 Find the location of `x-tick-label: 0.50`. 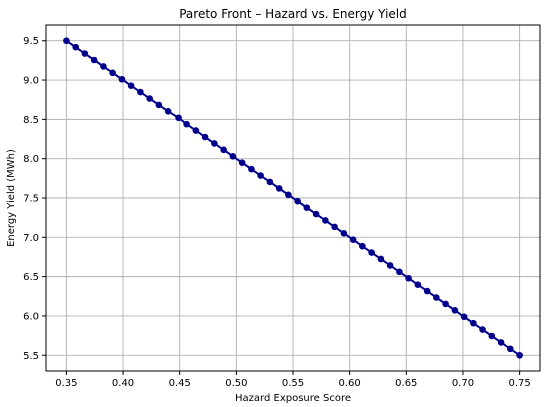

x-tick-label: 0.50 is located at coordinates (236, 383).